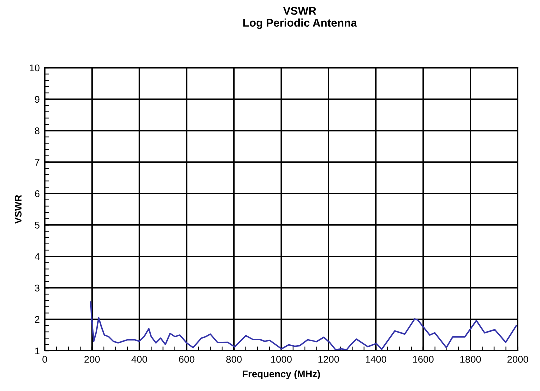 Image resolution: width=540 pixels, height=391 pixels. What do you see at coordinates (304, 326) in the screenshot?
I see `line-series` at bounding box center [304, 326].